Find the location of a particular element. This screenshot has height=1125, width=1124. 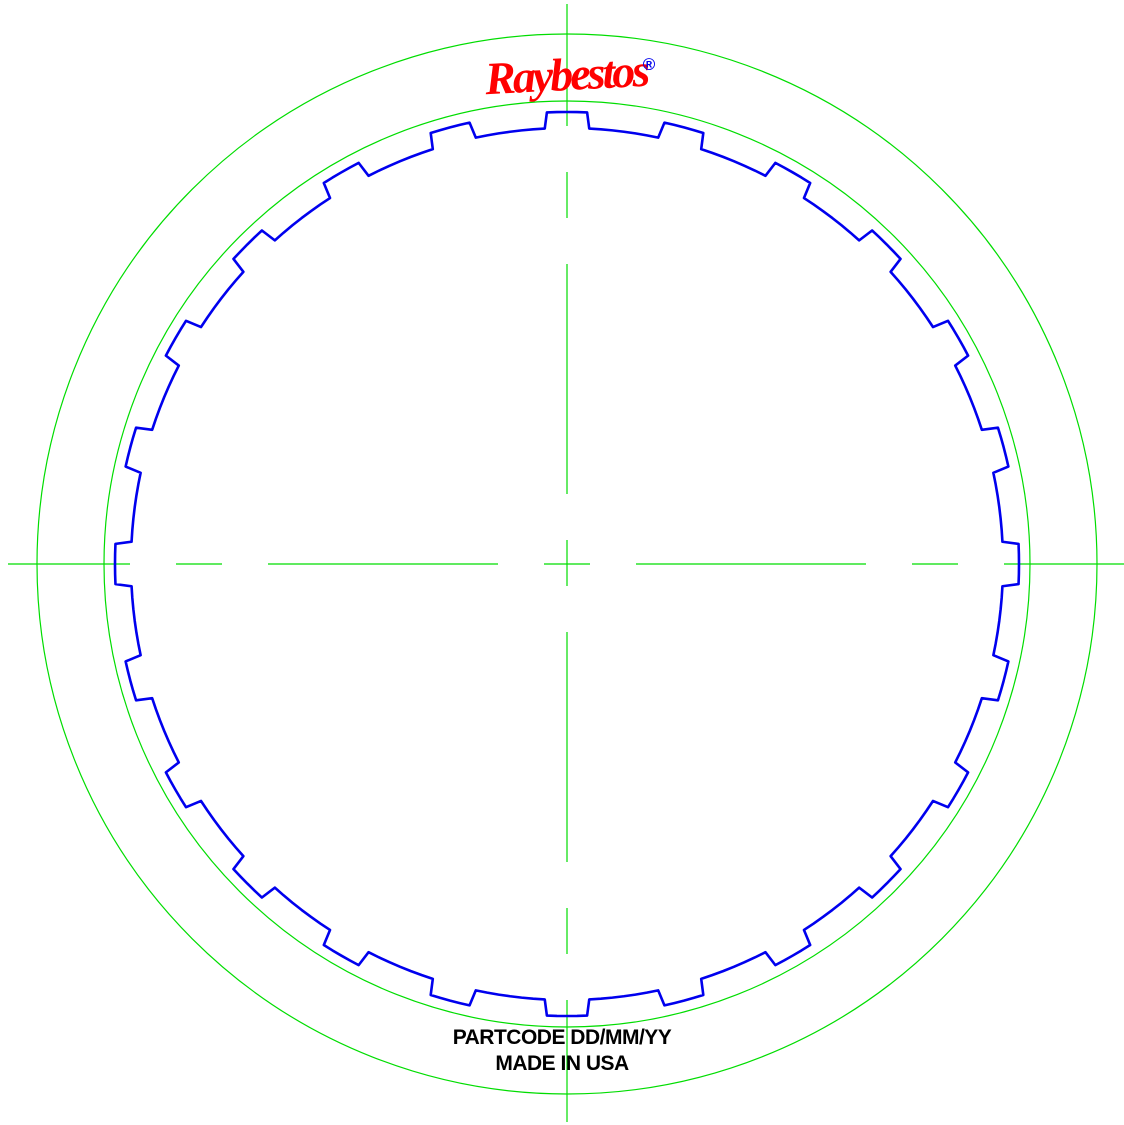

registered-trademark-icon: ® is located at coordinates (649, 64).